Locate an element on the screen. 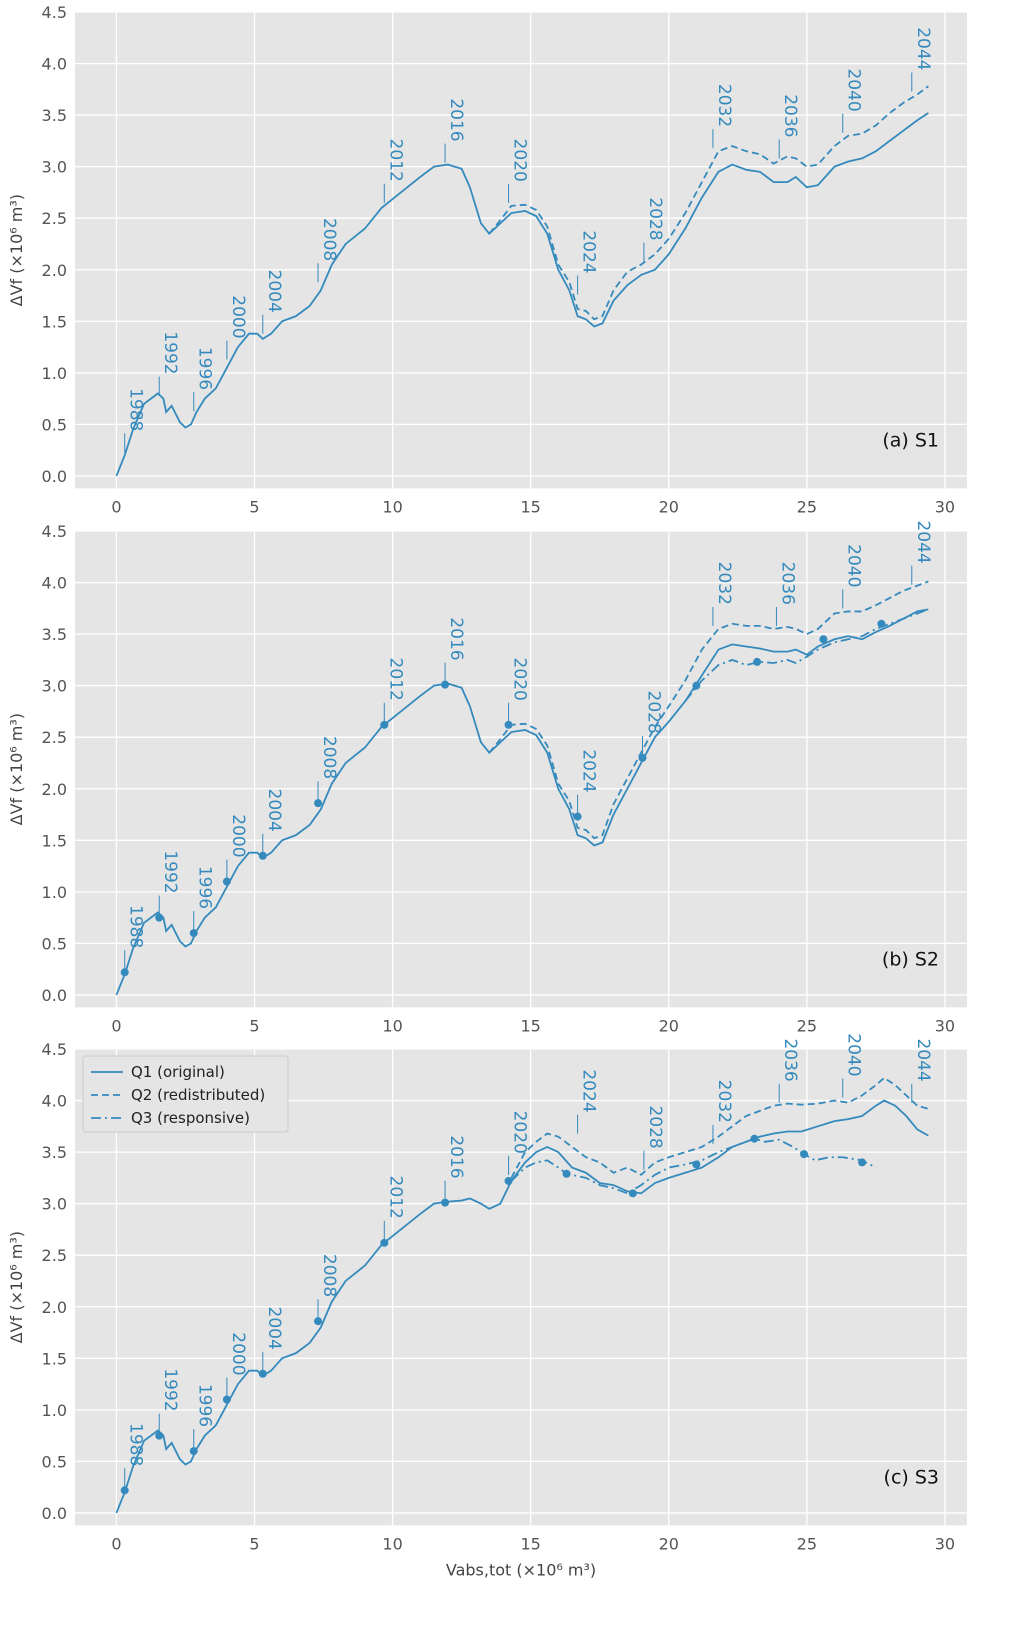  legend-label: Q2 (redistributed) is located at coordinates (198, 1095).